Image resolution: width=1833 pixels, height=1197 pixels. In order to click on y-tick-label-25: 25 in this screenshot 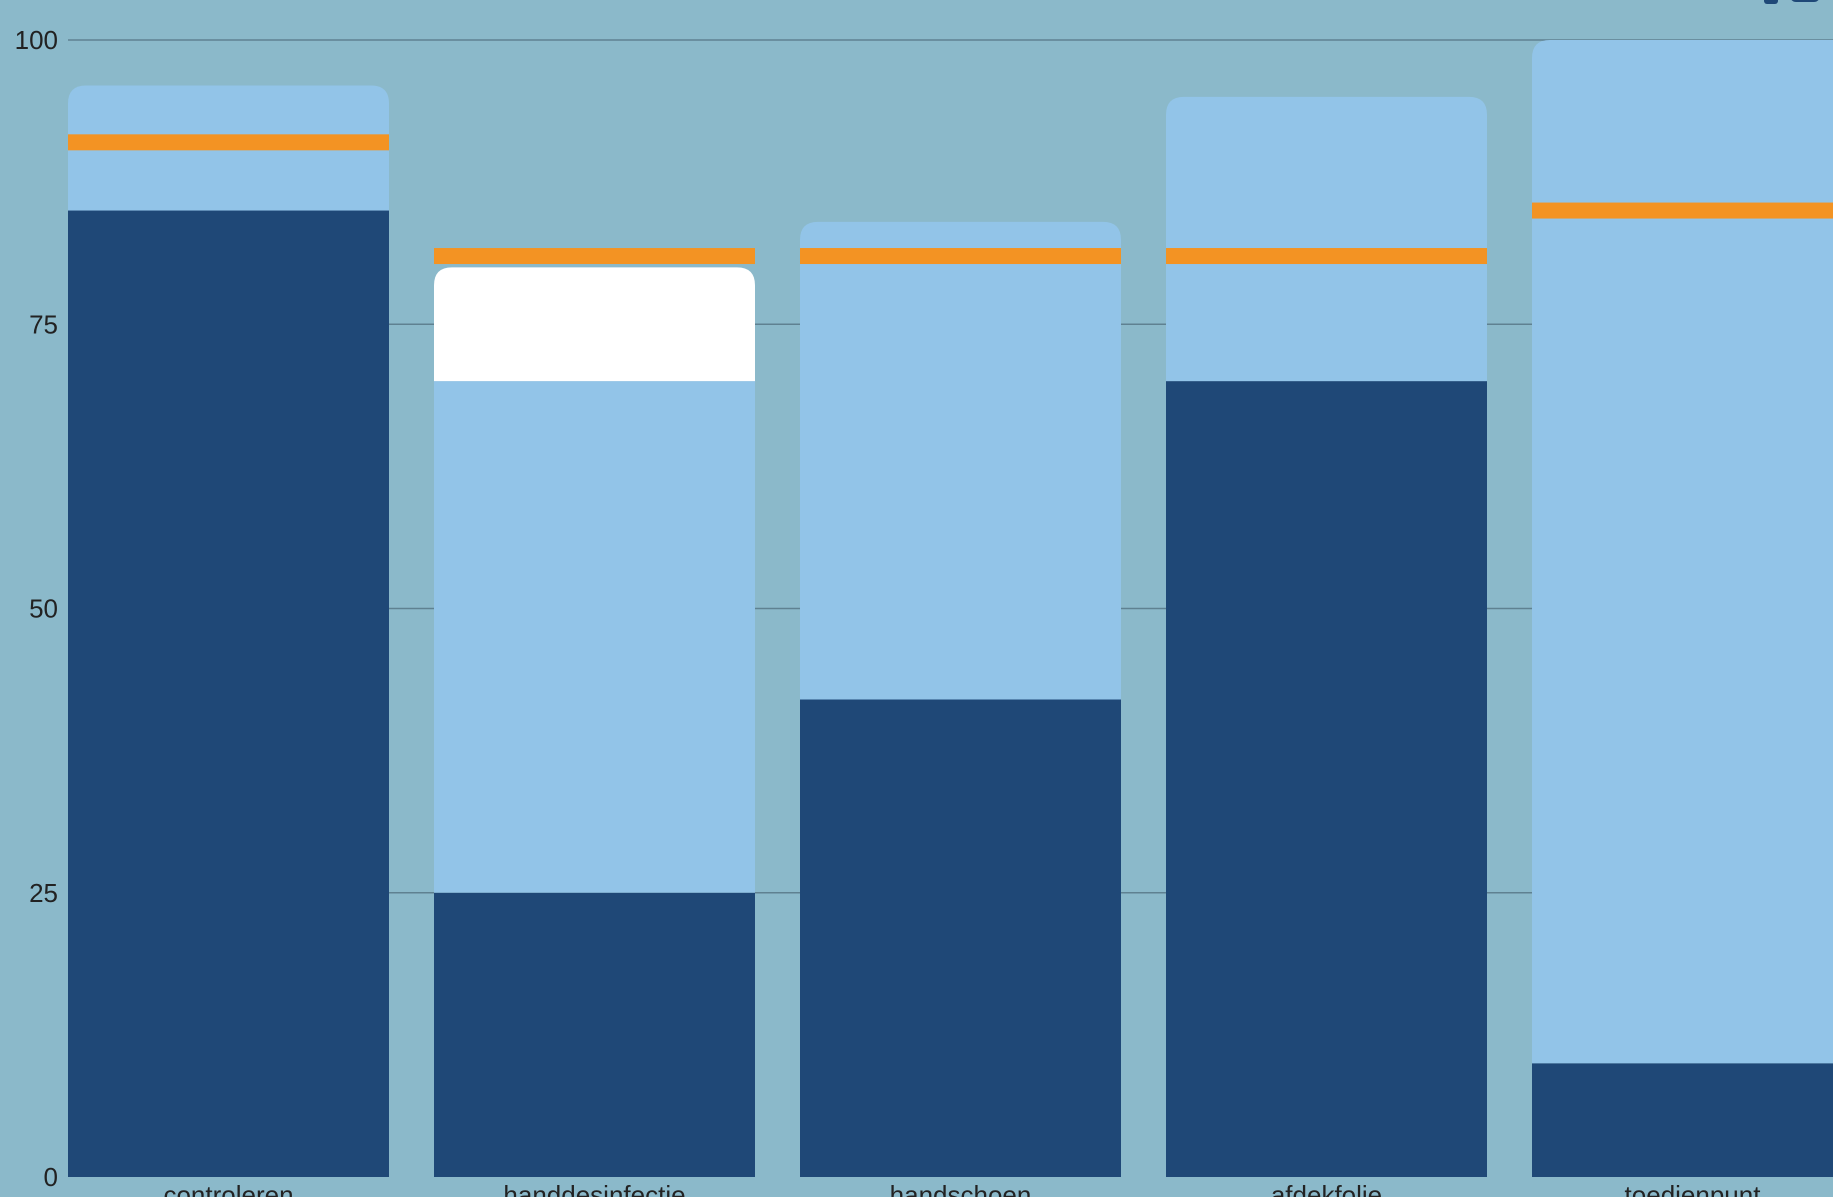, I will do `click(43, 893)`.